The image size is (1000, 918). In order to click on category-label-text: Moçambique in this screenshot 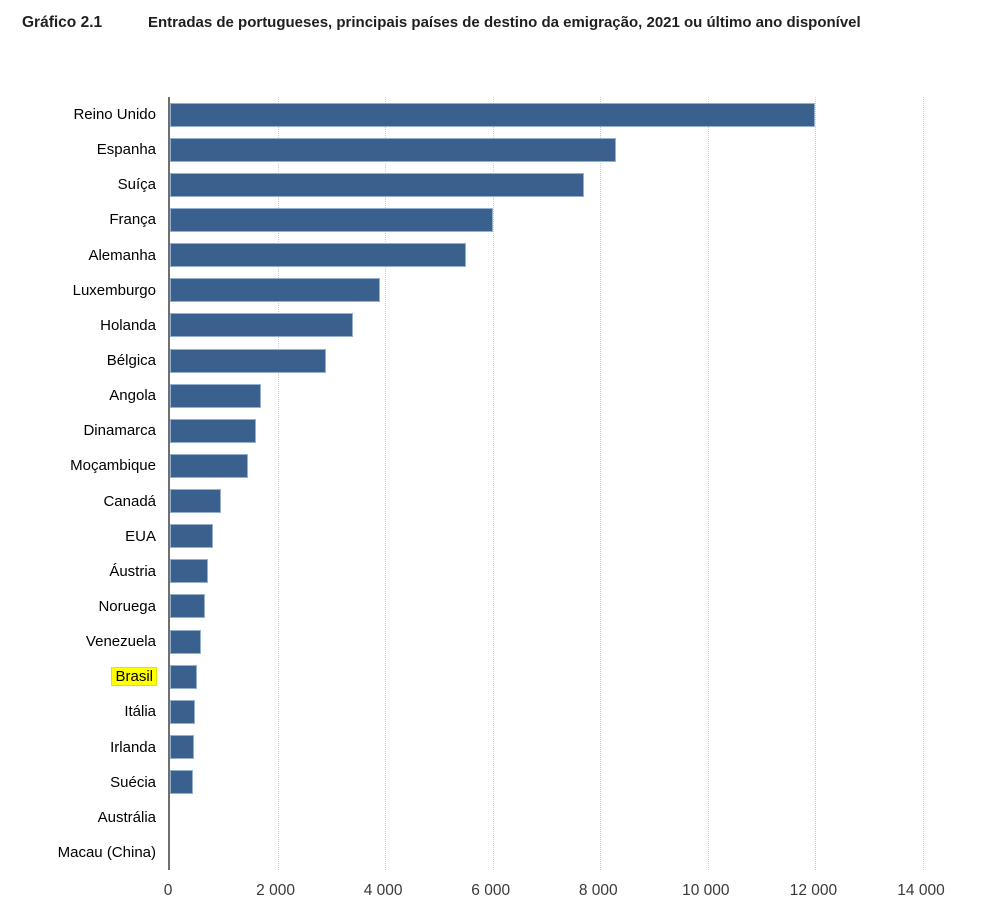, I will do `click(113, 466)`.